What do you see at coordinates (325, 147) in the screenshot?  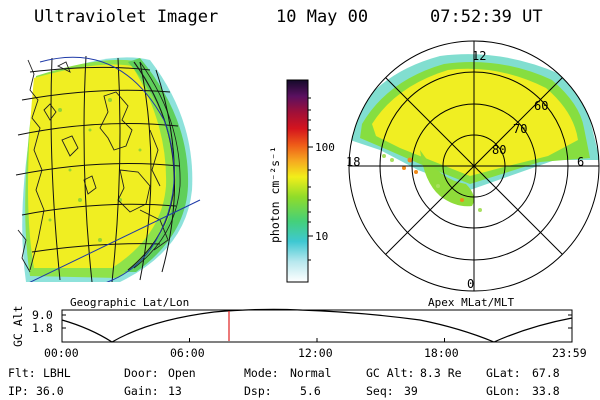 I see `colorbar-tick-100: 100` at bounding box center [325, 147].